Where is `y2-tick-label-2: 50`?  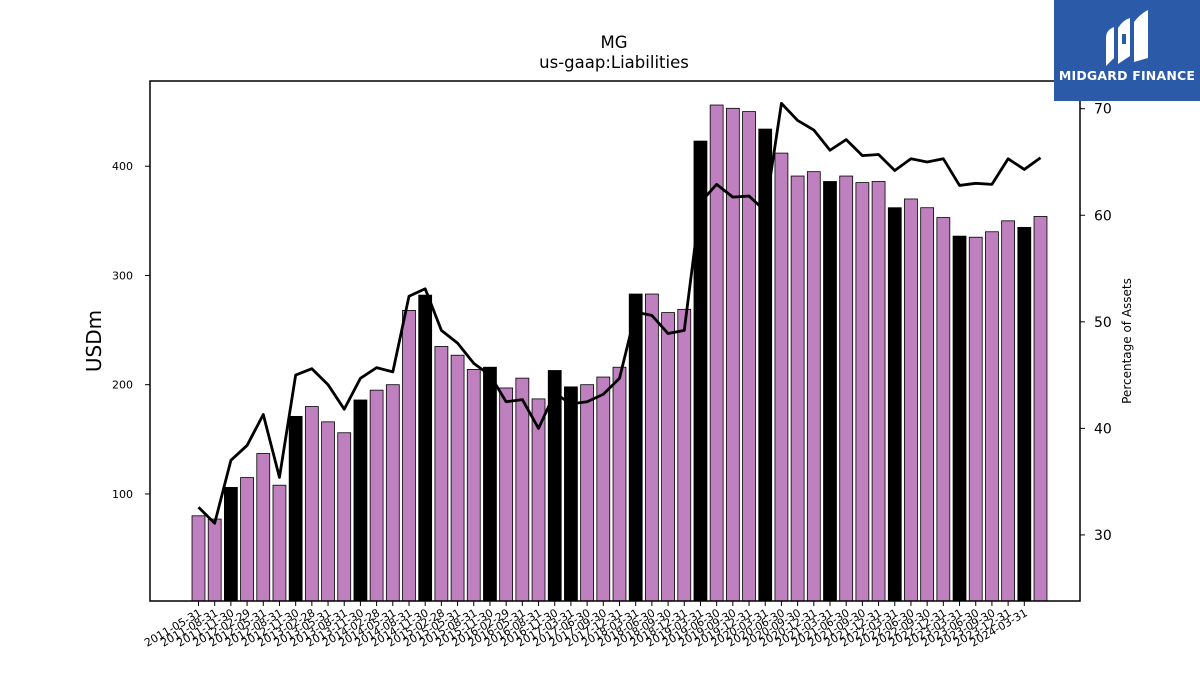
y2-tick-label-2: 50 is located at coordinates (1103, 323).